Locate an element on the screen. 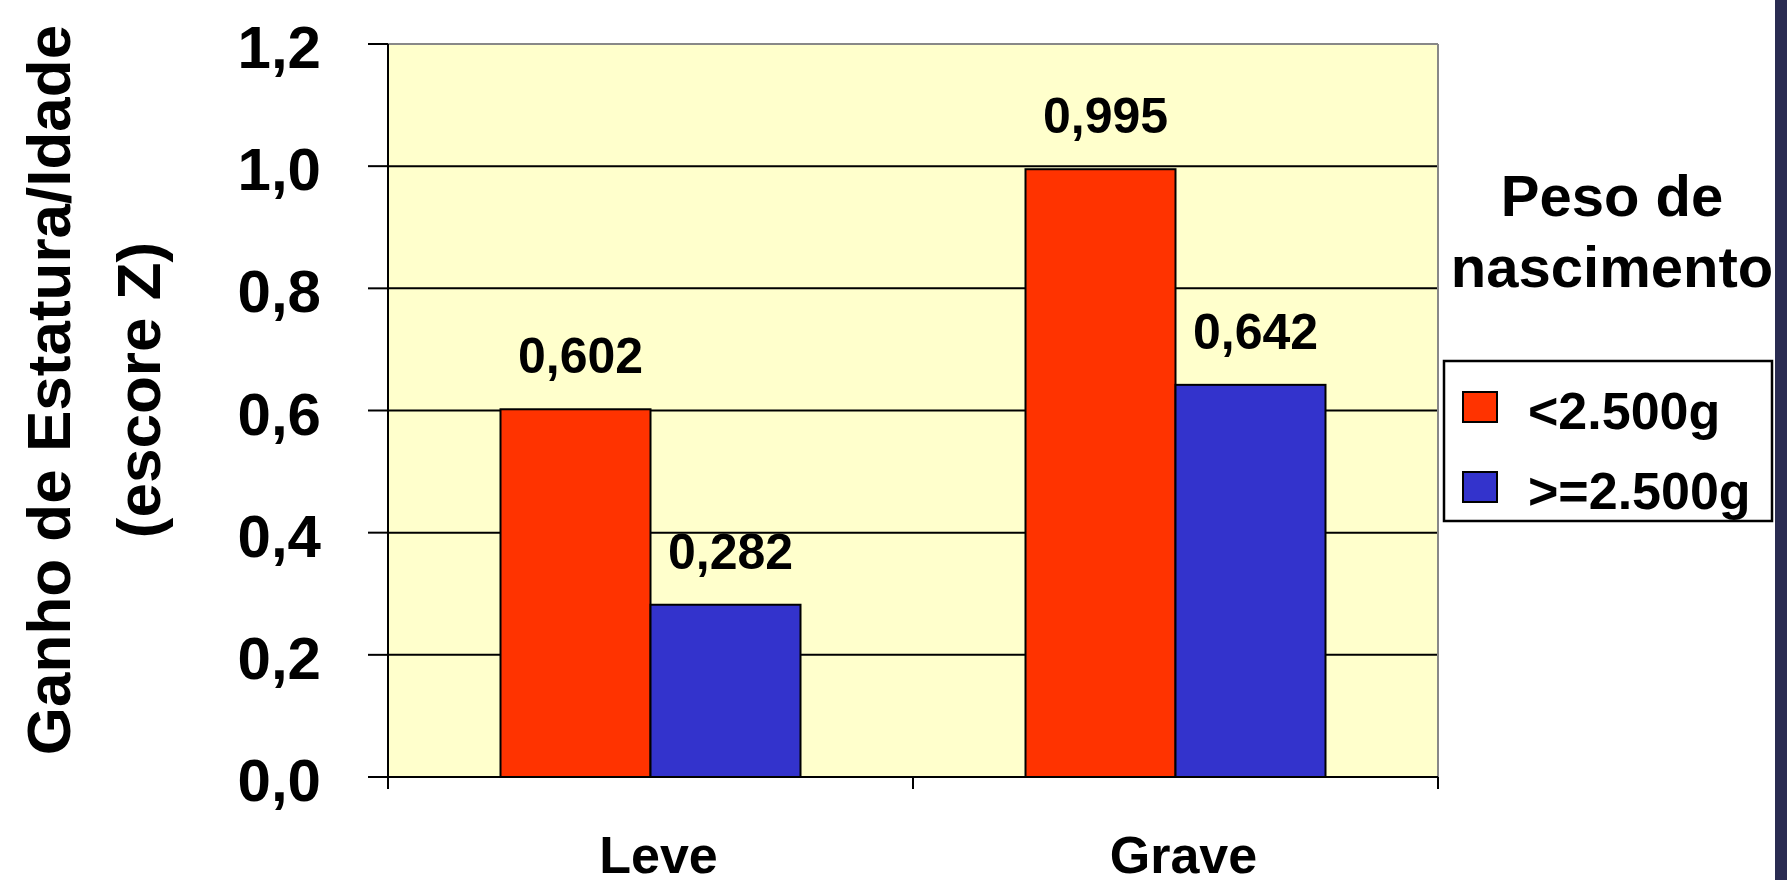 This screenshot has height=880, width=1787. x-tick-label: Leve is located at coordinates (658, 853).